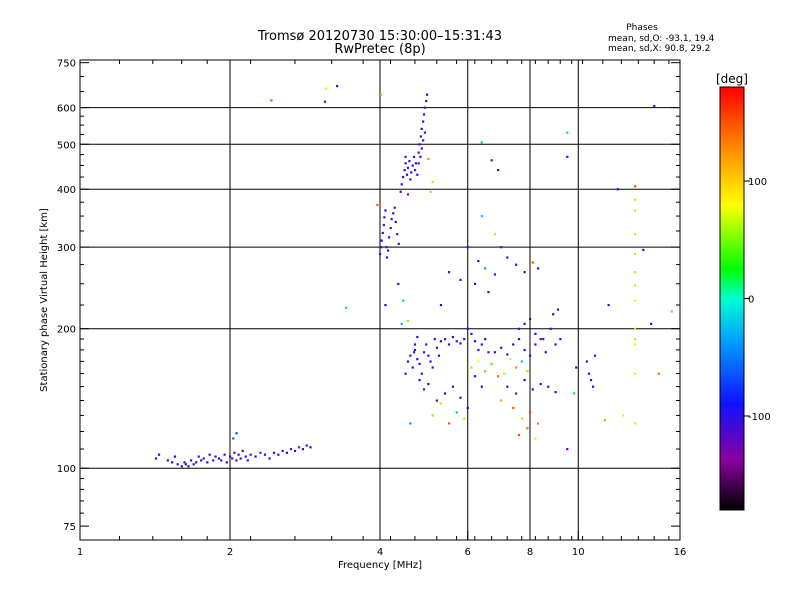 This screenshot has height=600, width=800. I want to click on colorbar-tick-label: 0, so click(751, 300).